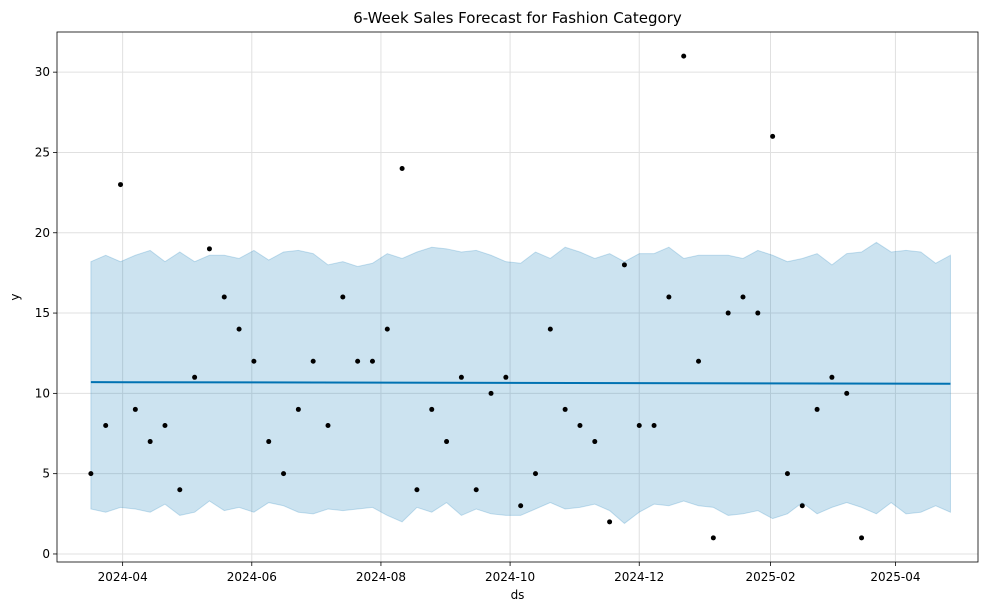  Describe the element at coordinates (123, 577) in the screenshot. I see `x-tick-label: 2024-04` at that location.